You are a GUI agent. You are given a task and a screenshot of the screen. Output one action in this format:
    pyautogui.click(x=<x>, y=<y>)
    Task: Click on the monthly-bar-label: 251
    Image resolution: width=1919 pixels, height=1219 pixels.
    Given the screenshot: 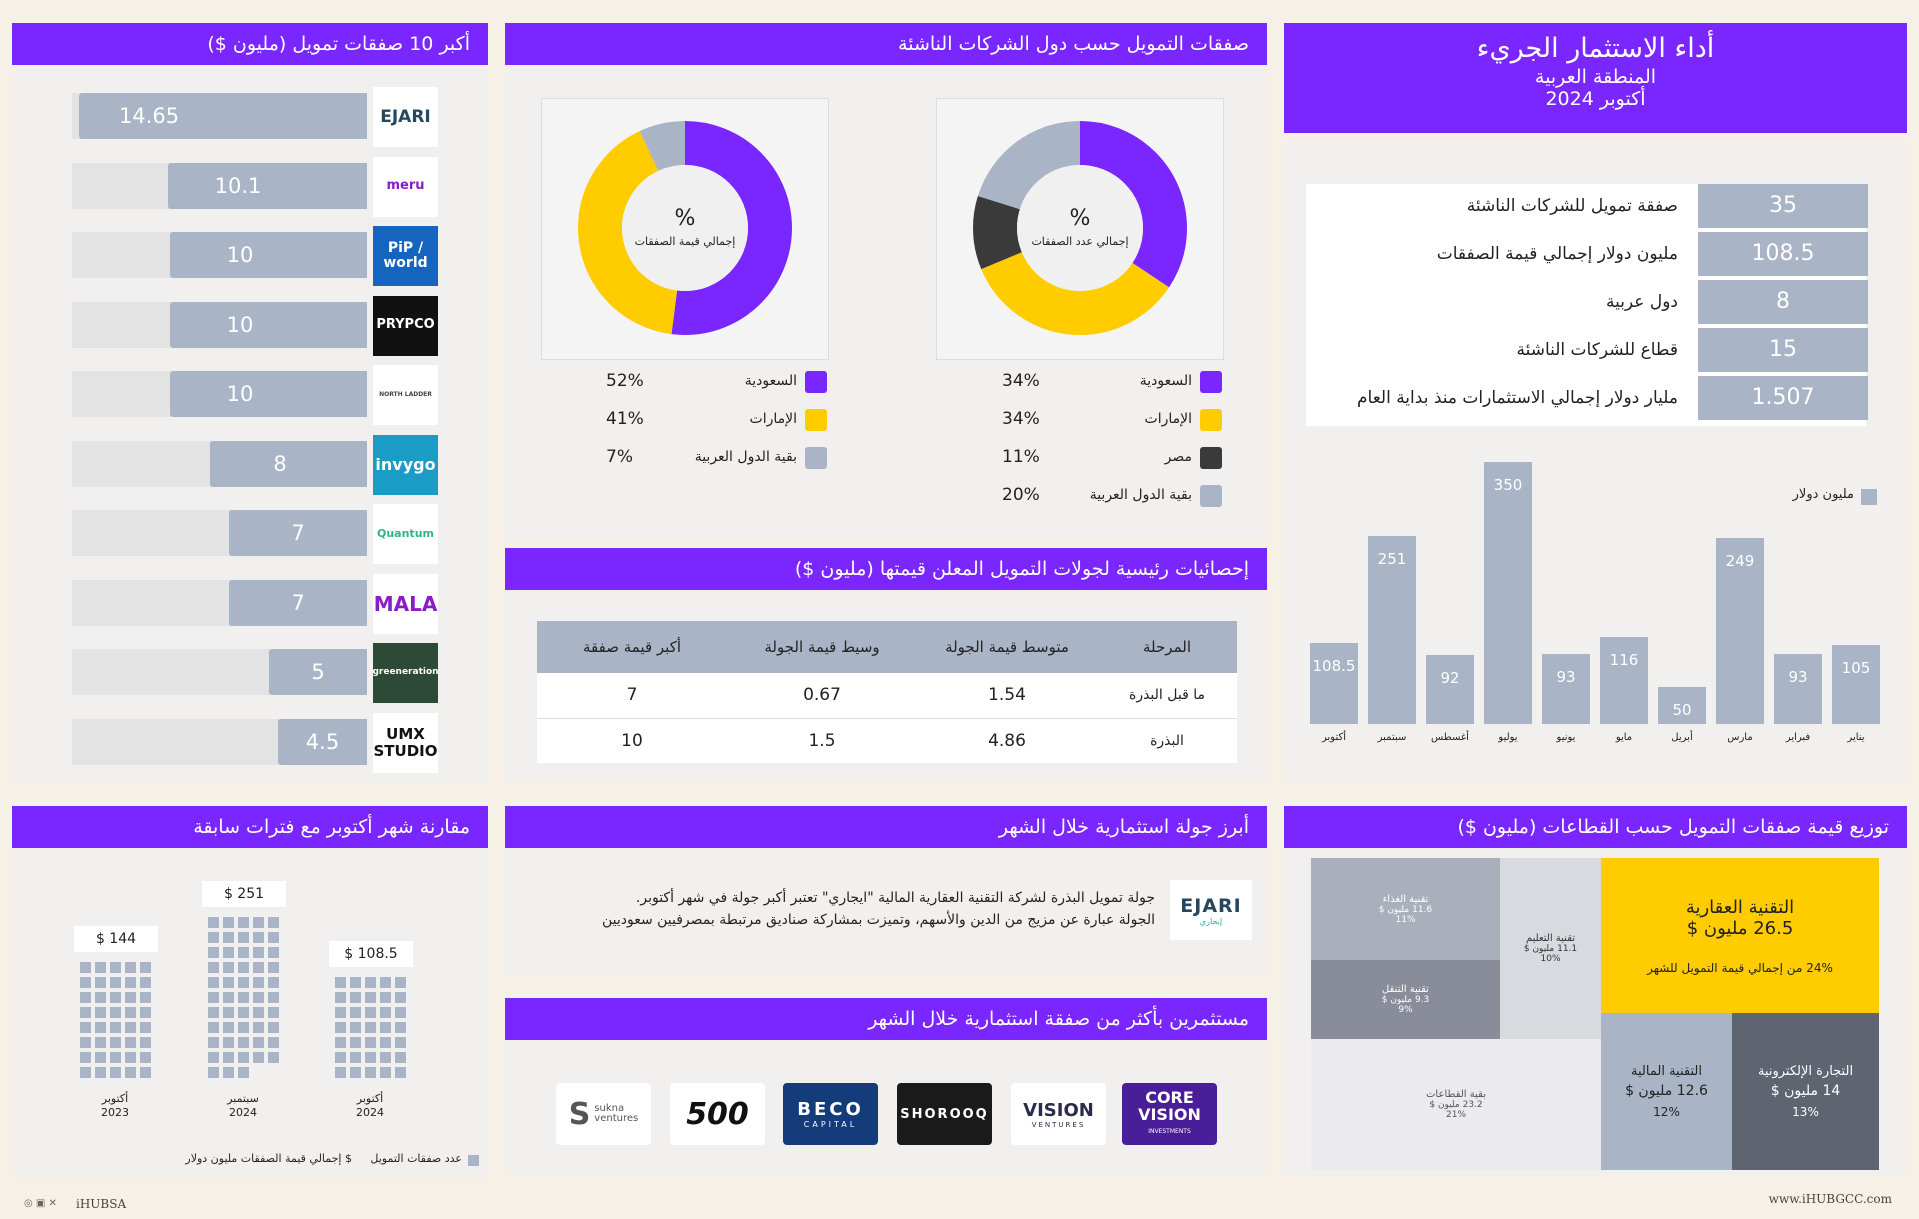 What is the action you would take?
    pyautogui.click(x=1392, y=559)
    